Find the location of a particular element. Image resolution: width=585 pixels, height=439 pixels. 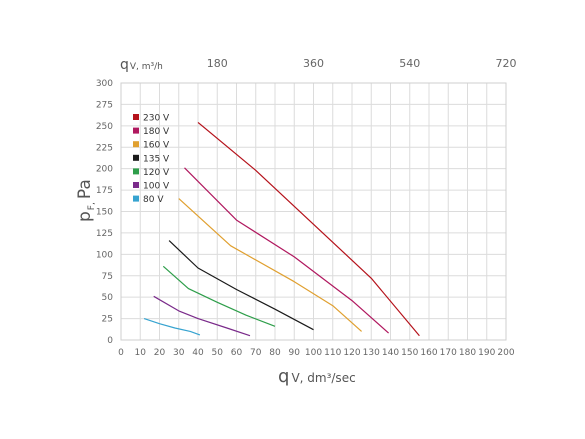

y-tick-label: 250 is located at coordinates (104, 127).